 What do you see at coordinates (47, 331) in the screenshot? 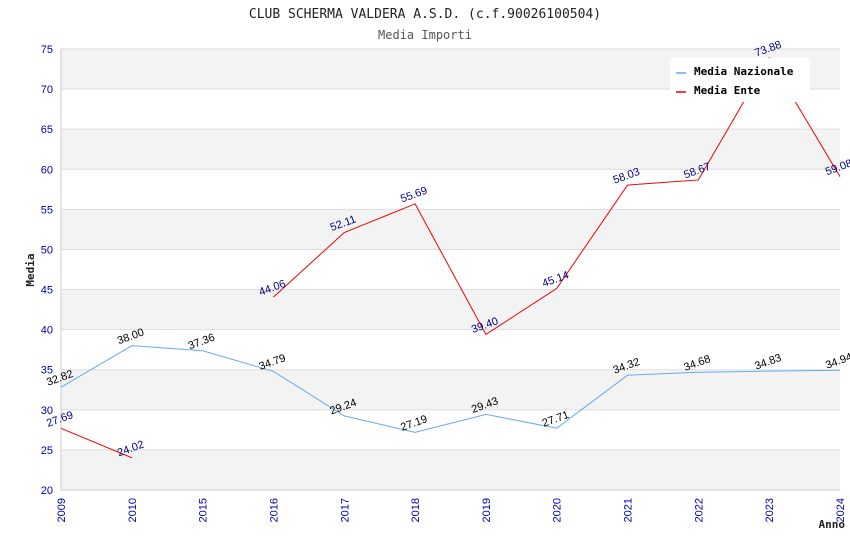
I see `y-tick-label: 40` at bounding box center [47, 331].